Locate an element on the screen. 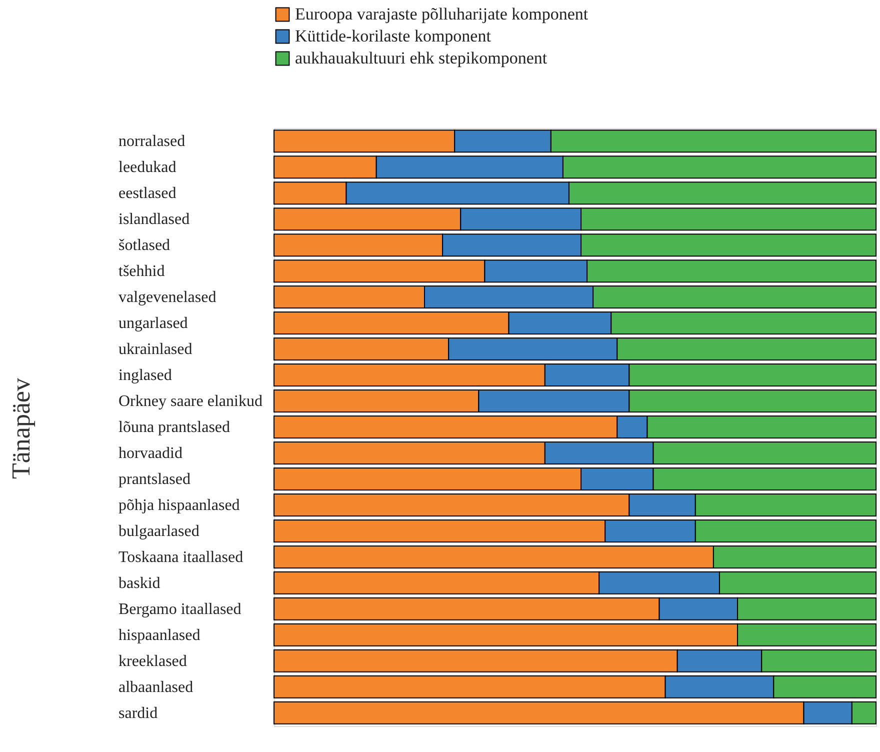  y-tick-label: põhja hispaanlased is located at coordinates (179, 505).